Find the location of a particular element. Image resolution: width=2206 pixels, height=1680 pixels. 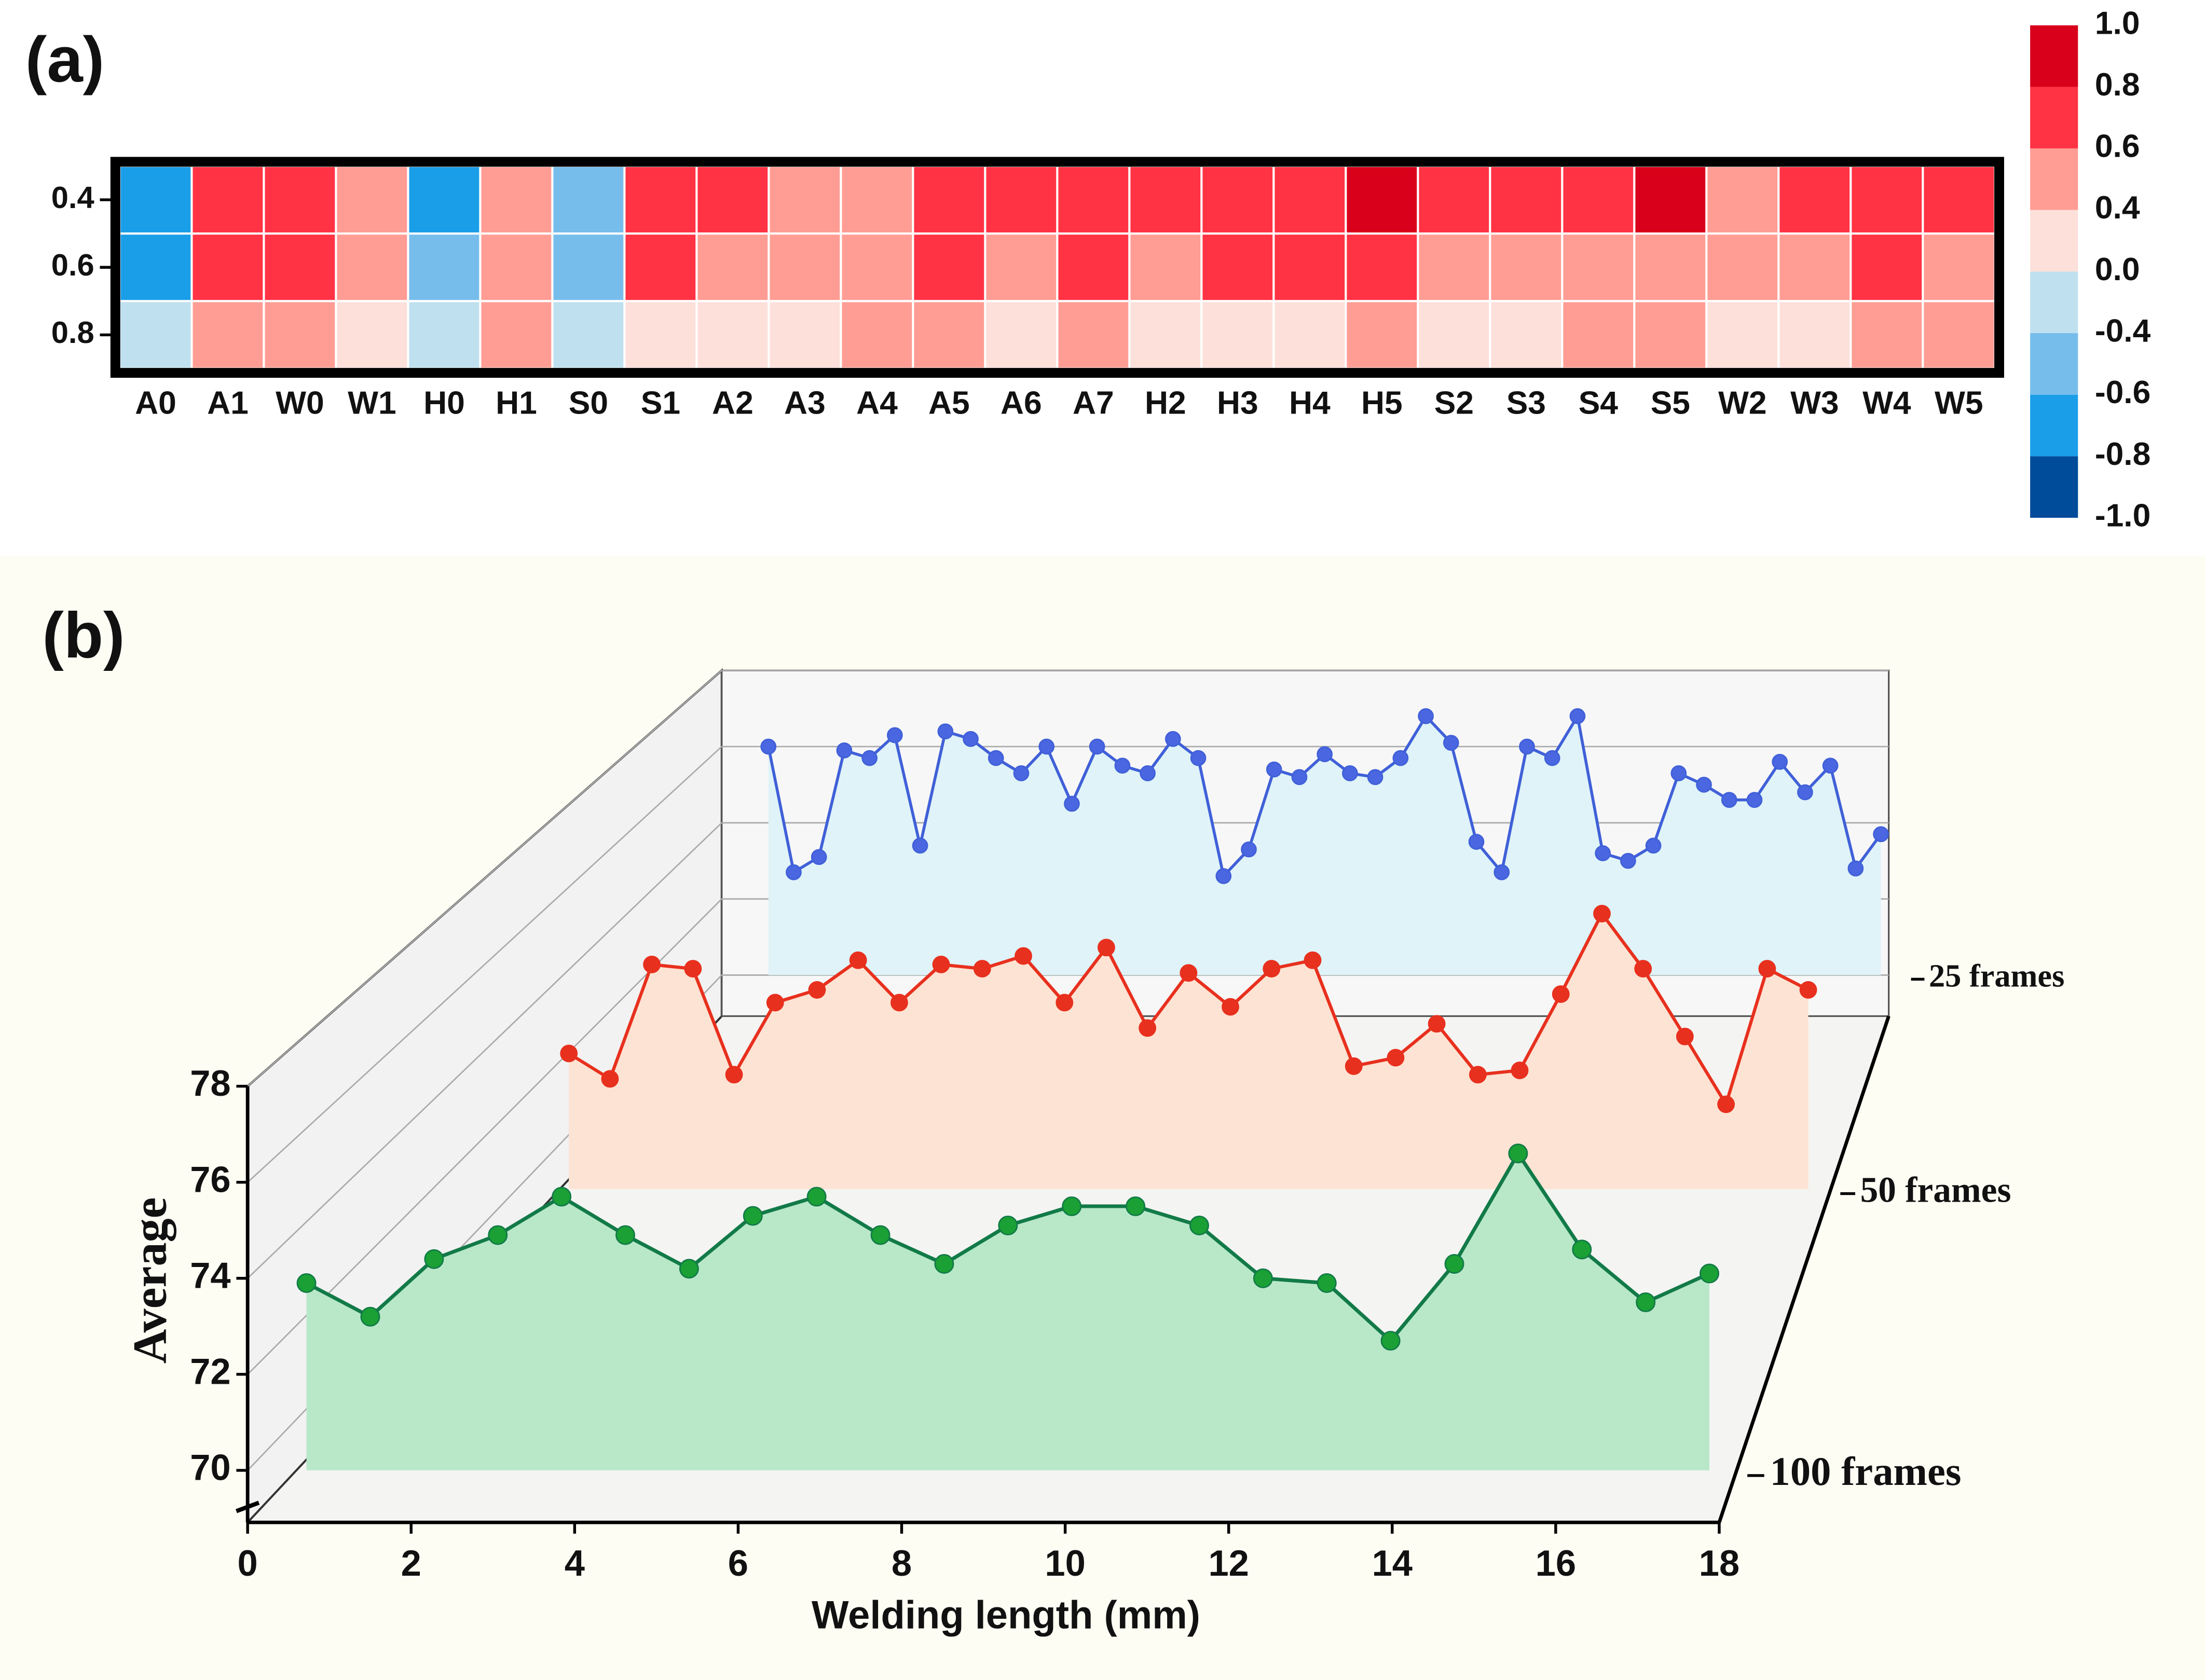

colorbar-tick-label: -0.8 is located at coordinates (2122, 454).